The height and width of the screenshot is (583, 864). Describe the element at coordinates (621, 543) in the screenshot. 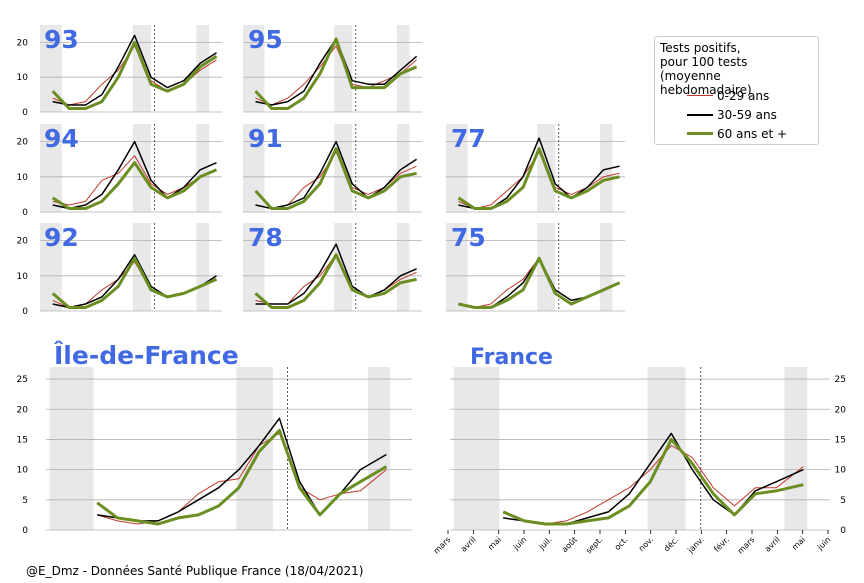

I see `x-tick-label: oct.` at that location.